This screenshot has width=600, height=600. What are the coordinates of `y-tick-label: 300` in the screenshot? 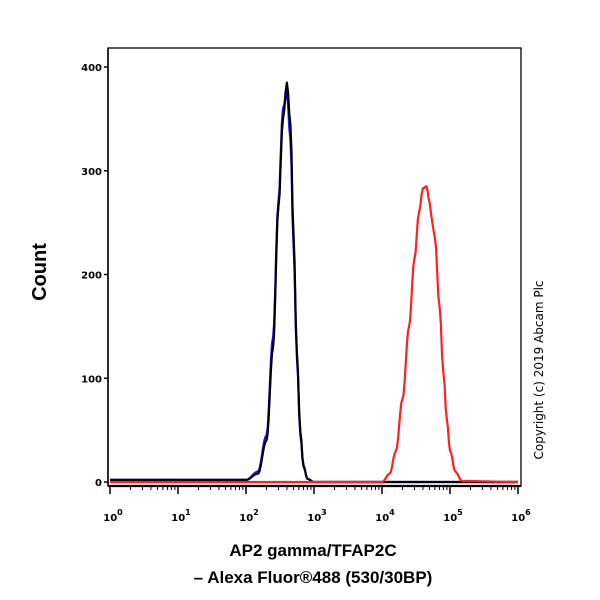 It's located at (91, 172).